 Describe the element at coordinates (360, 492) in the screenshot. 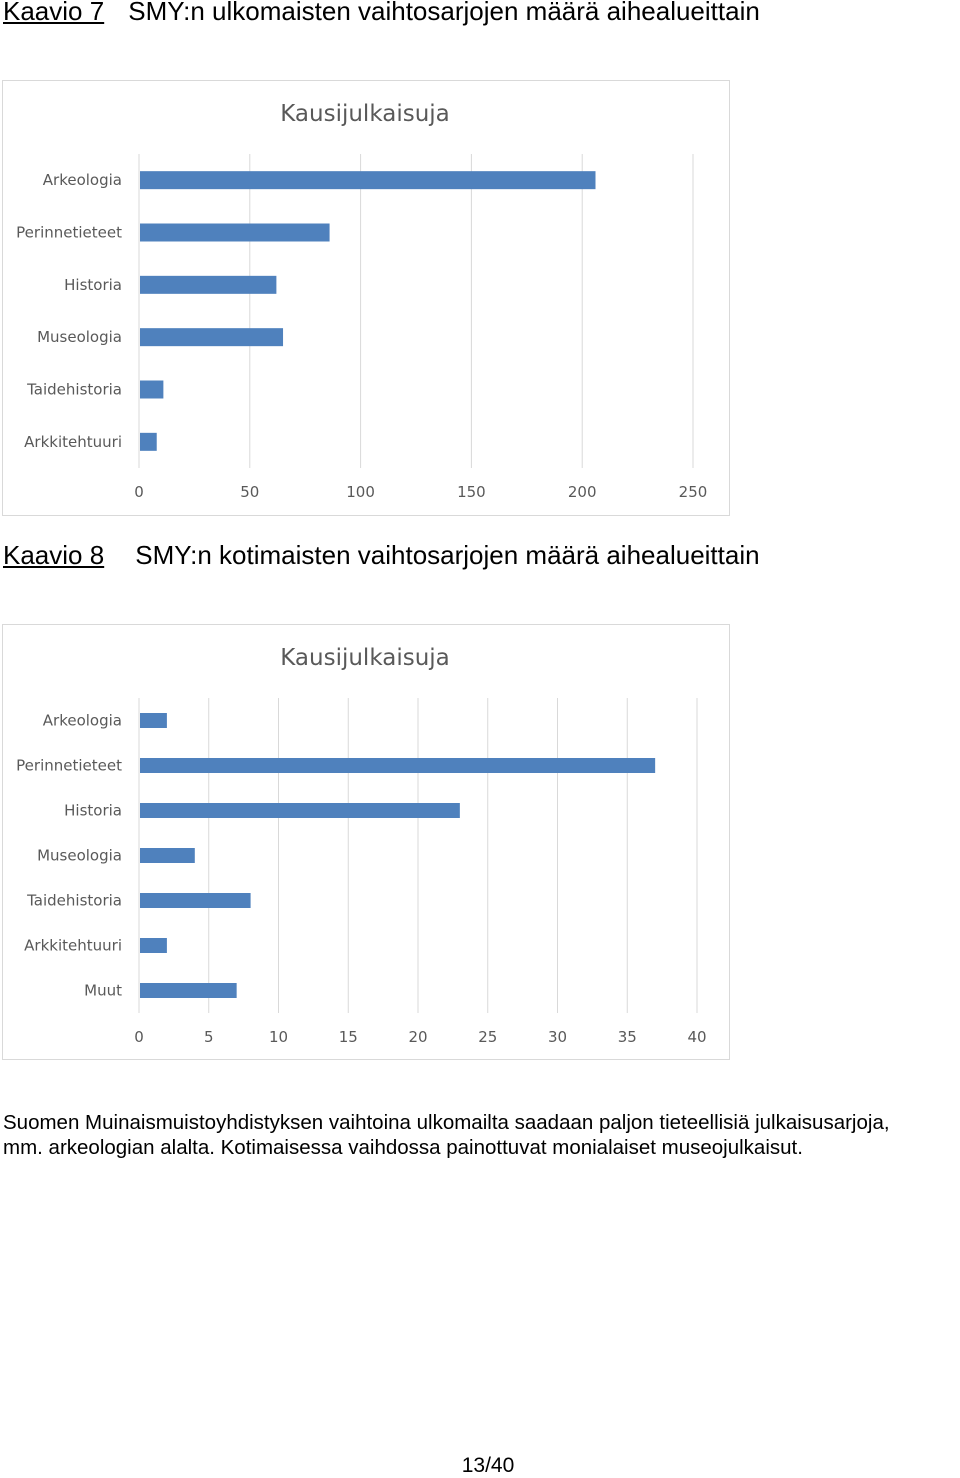

I see `x-tick-label: 100` at that location.